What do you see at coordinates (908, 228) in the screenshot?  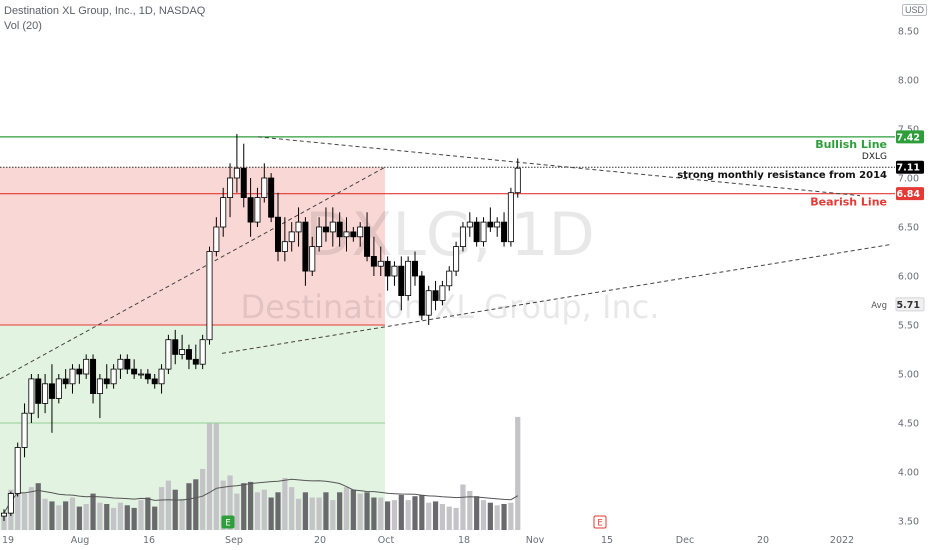 I see `y-tick-label: 6.50` at bounding box center [908, 228].